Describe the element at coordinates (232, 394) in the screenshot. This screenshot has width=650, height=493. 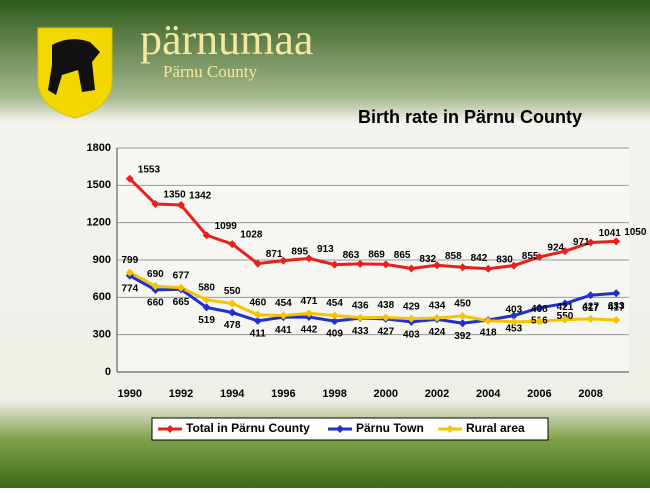
I see `x-tick-label: 1994` at that location.